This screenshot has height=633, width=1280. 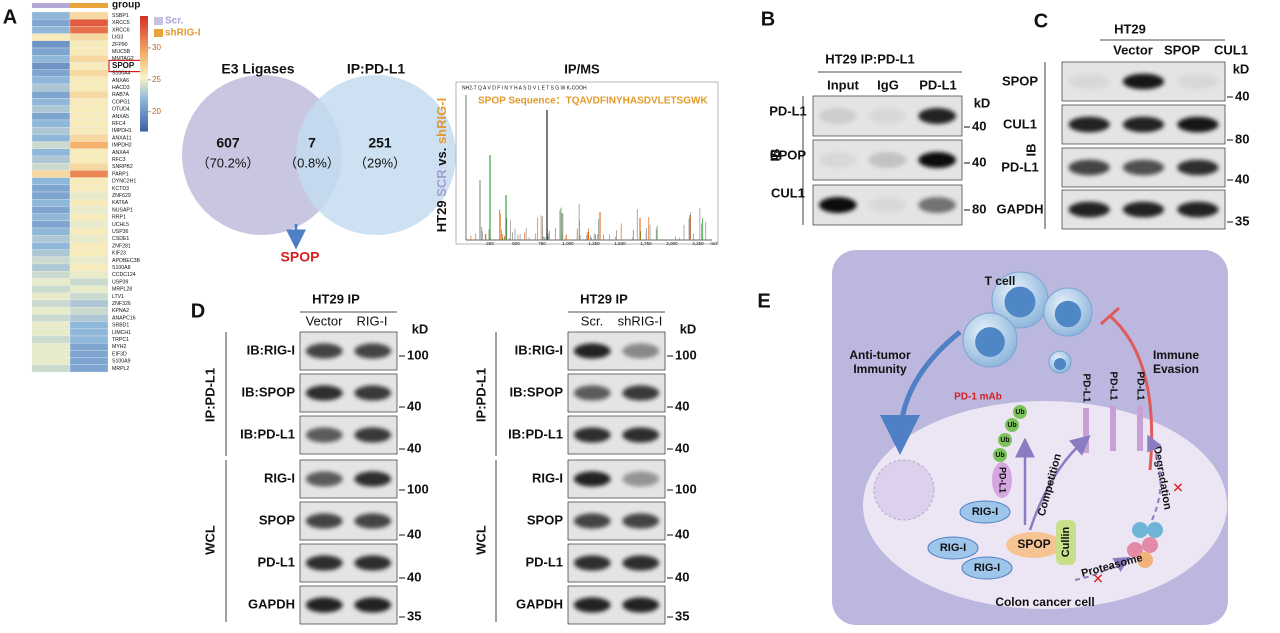 What do you see at coordinates (124, 318) in the screenshot?
I see `gene-label: ANAPC16` at bounding box center [124, 318].